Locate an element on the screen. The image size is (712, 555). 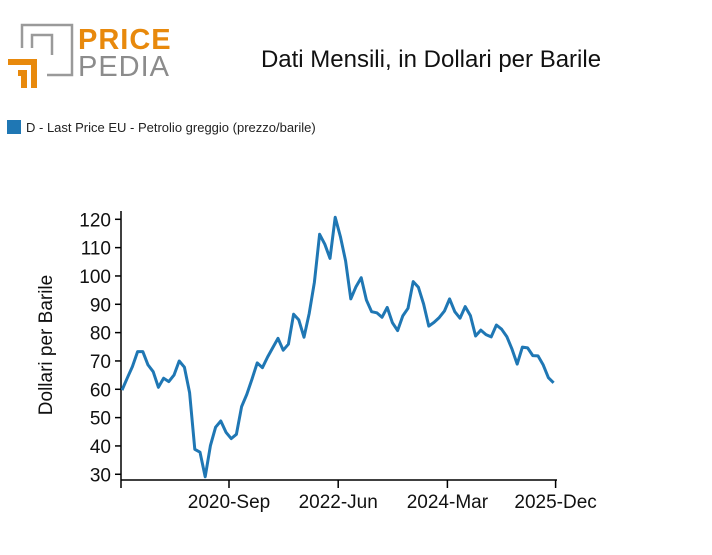
y-tick-label: 50 is located at coordinates (100, 419).